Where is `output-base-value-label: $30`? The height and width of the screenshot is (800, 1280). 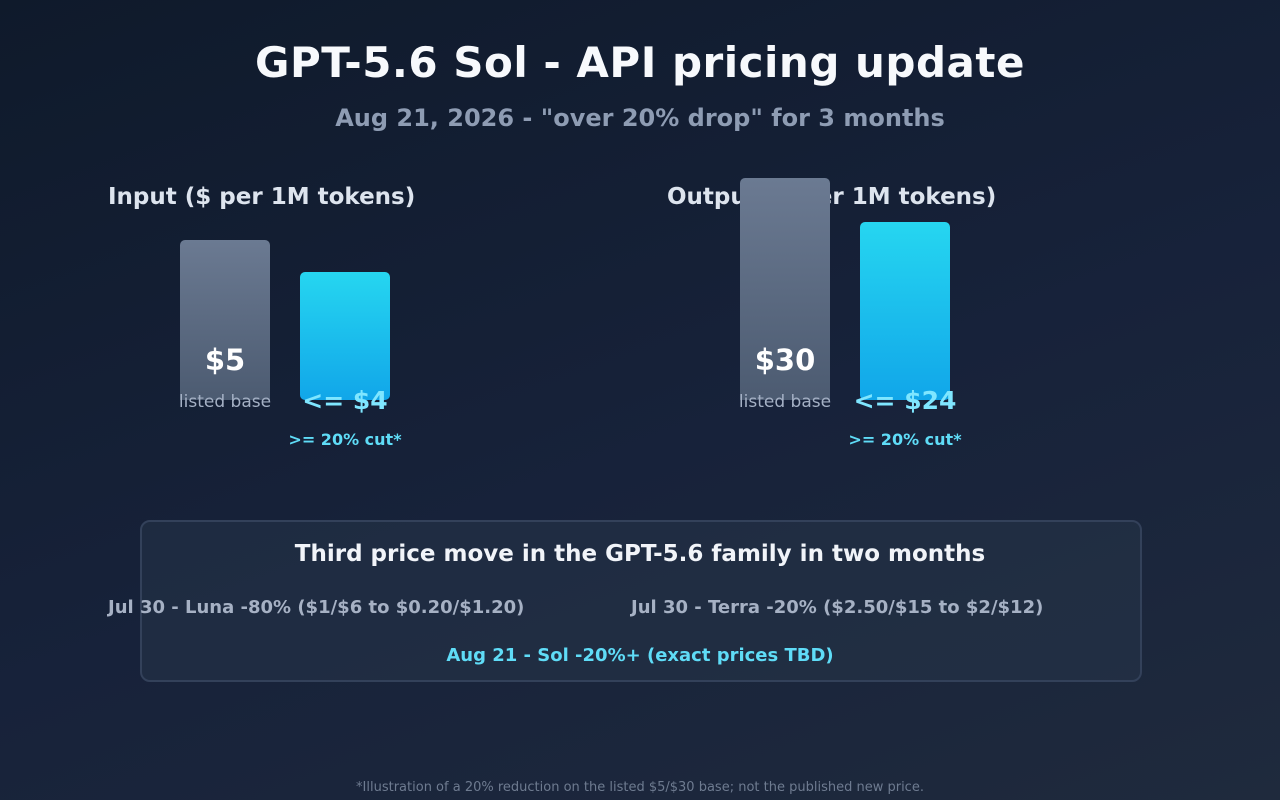
output-base-value-label: $30 is located at coordinates (785, 360).